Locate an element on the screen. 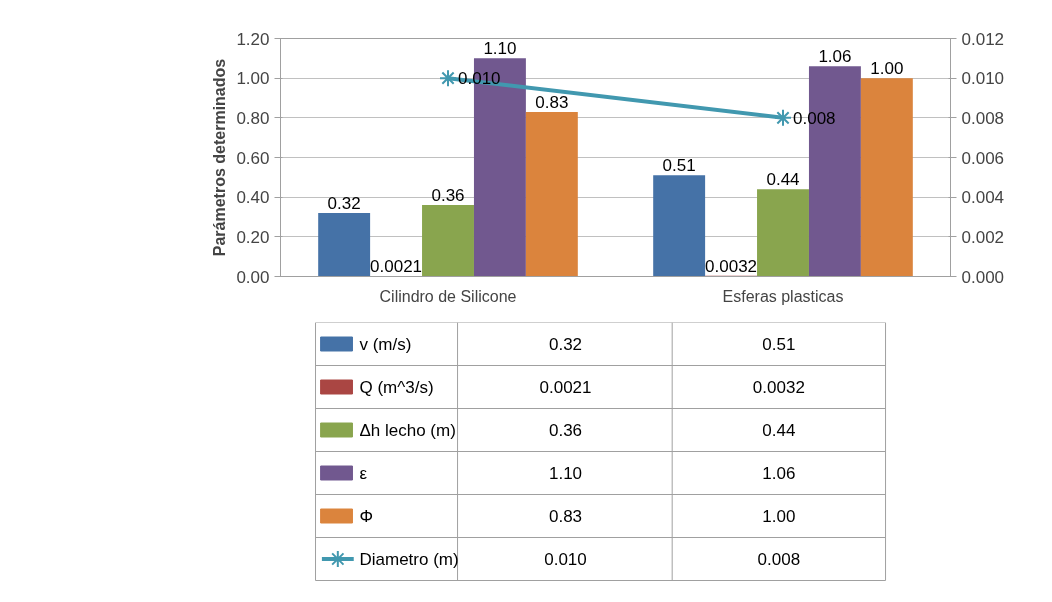 Image resolution: width=1052 pixels, height=602 pixels. text: 0.0032 is located at coordinates (731, 266).